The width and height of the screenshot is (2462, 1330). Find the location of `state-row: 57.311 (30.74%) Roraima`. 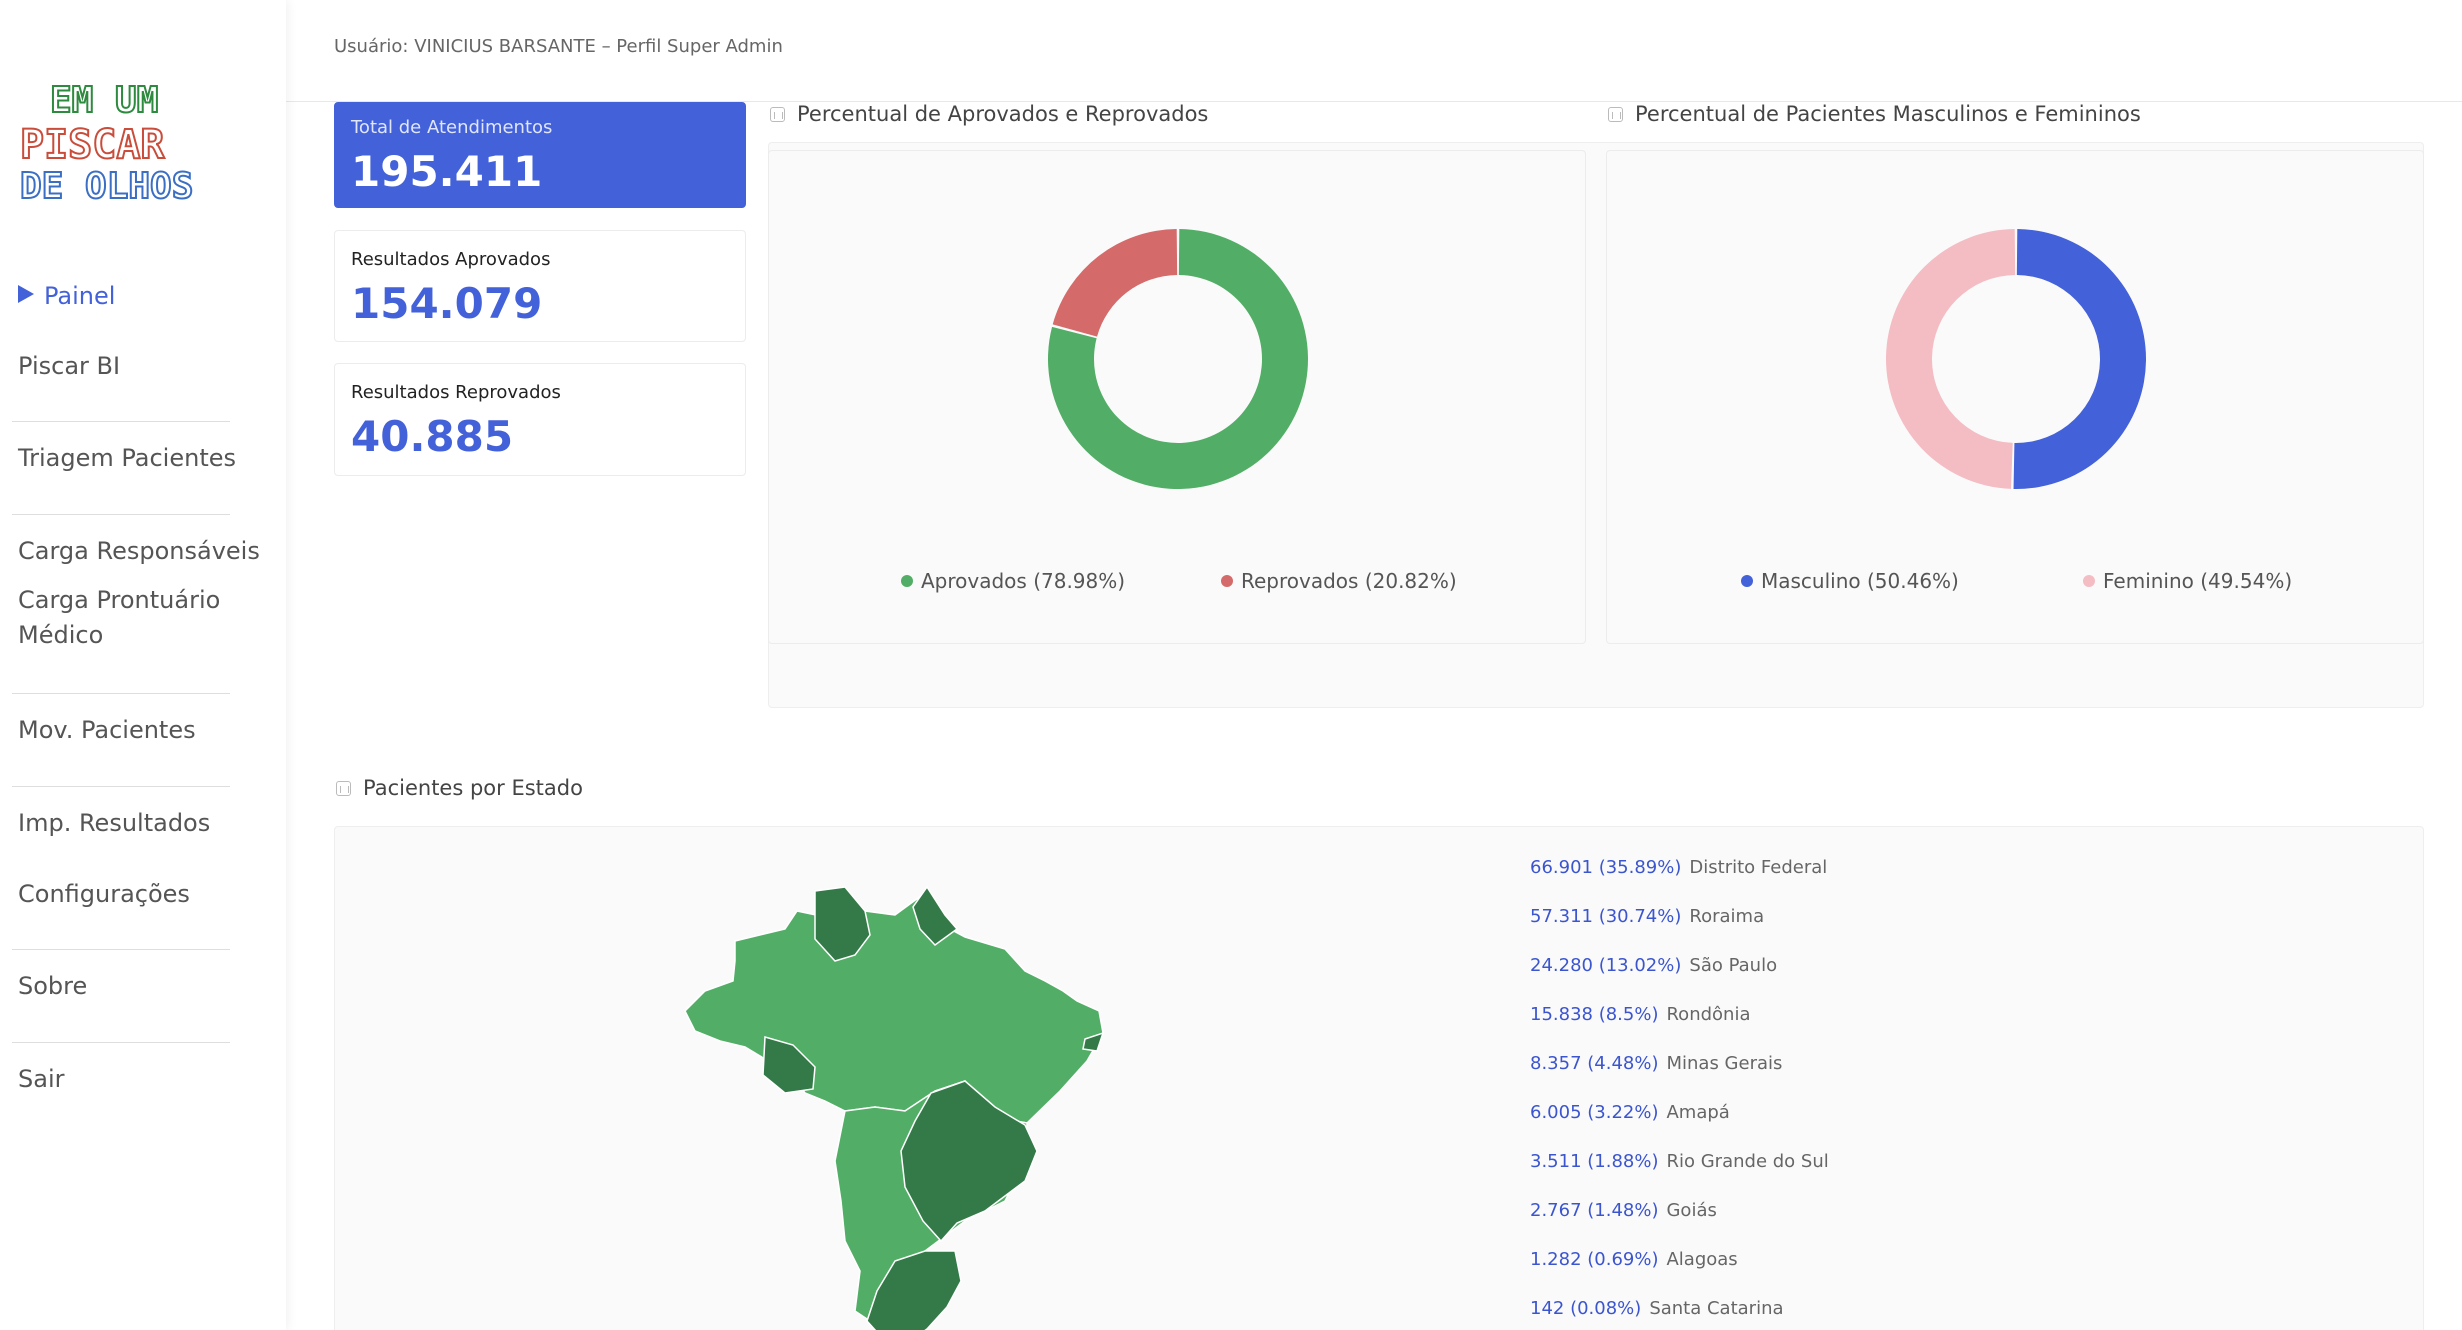

state-row: 57.311 (30.74%) Roraima is located at coordinates (1647, 916).